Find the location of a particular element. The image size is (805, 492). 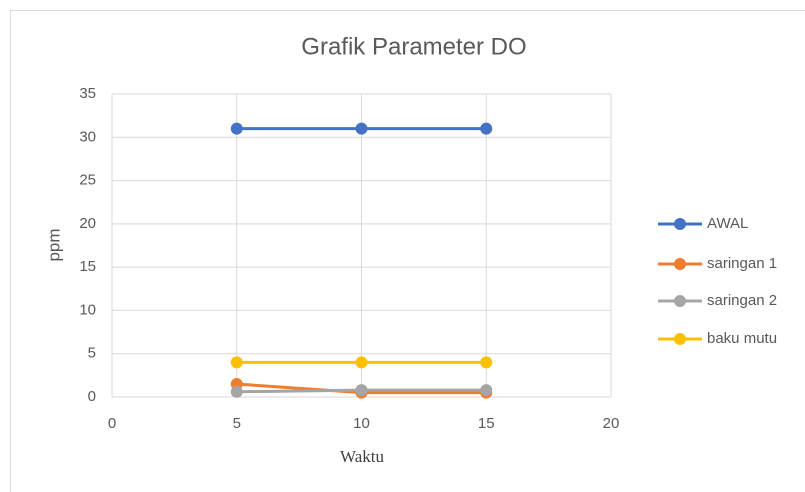

x-tick-label: 20 is located at coordinates (611, 423).